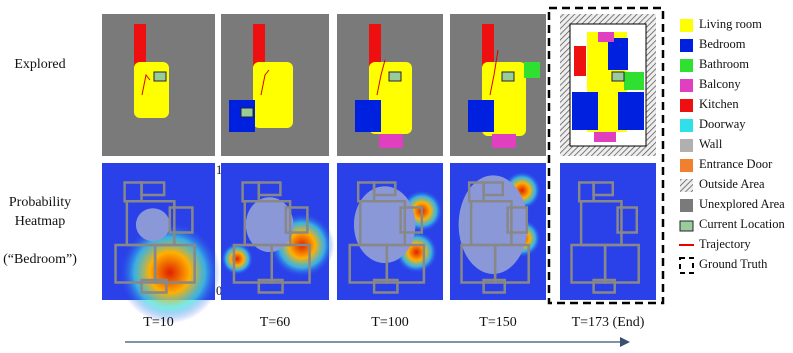 Image resolution: width=793 pixels, height=353 pixels. Describe the element at coordinates (742, 224) in the screenshot. I see `legend-label: Current Location` at that location.